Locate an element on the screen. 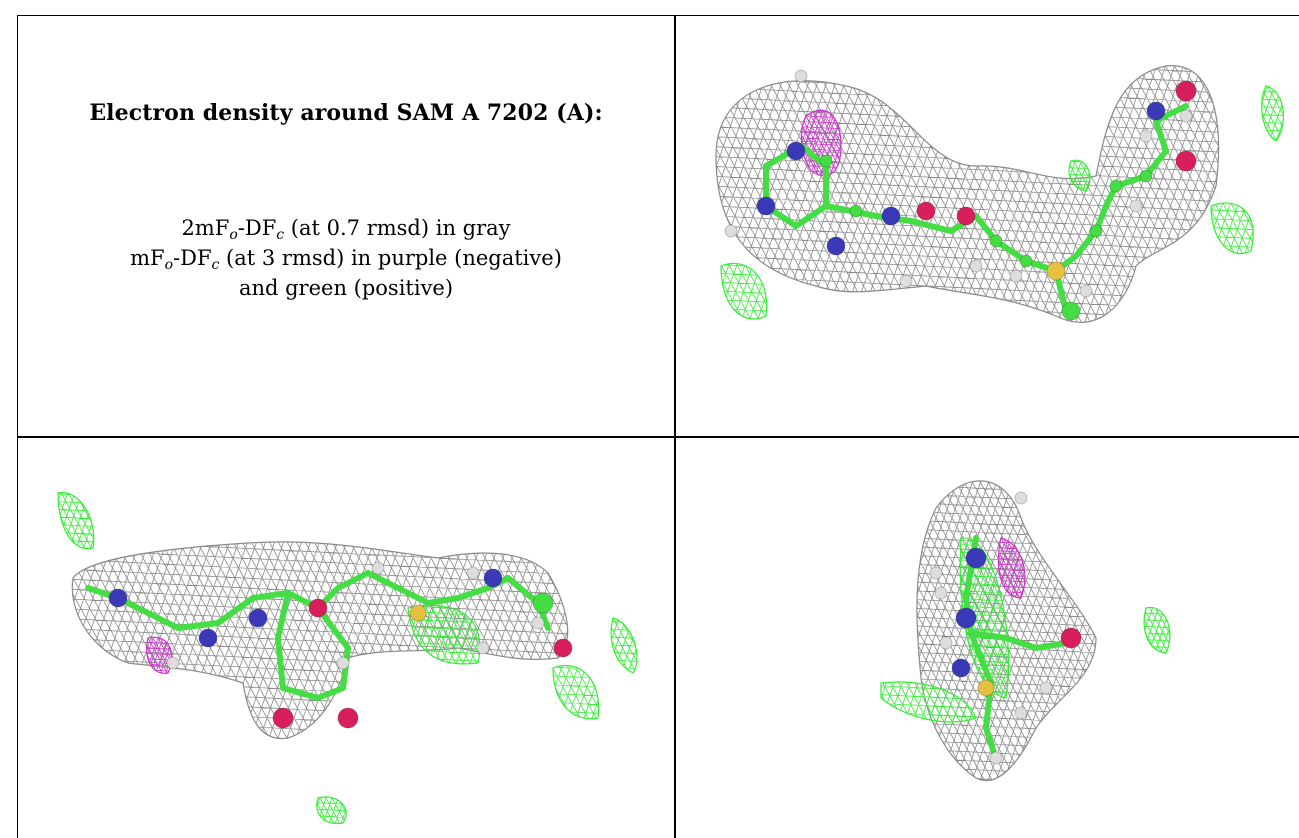 The image size is (1299, 838). figure-title: Electron density around SAM A 7202 (A): is located at coordinates (346, 113).